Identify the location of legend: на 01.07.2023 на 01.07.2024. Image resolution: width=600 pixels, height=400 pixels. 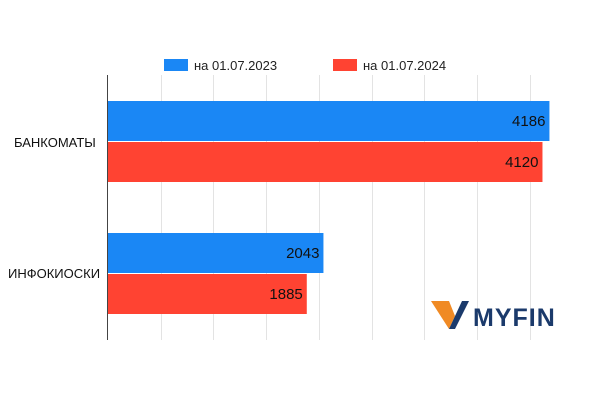
(305, 65).